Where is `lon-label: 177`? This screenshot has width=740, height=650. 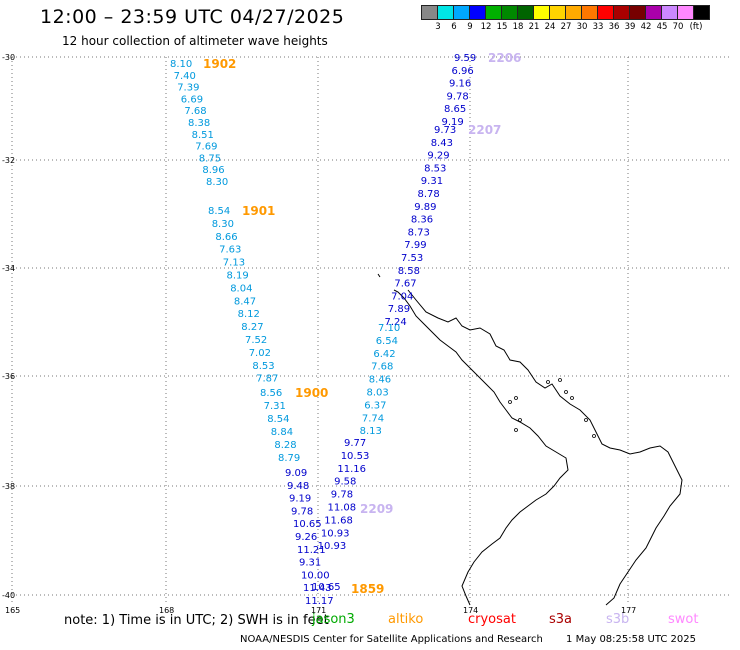 lon-label: 177 is located at coordinates (628, 610).